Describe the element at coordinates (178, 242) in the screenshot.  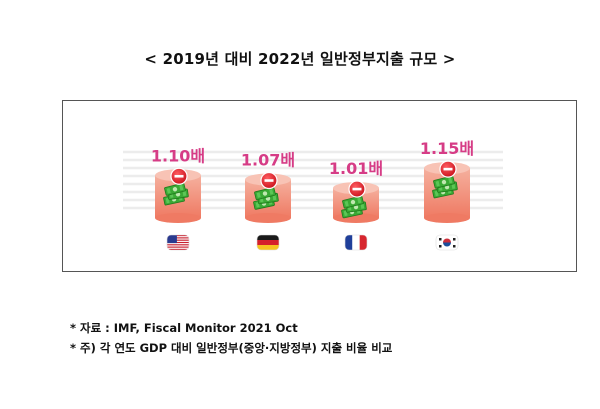
I see `us-flag-icon` at that location.